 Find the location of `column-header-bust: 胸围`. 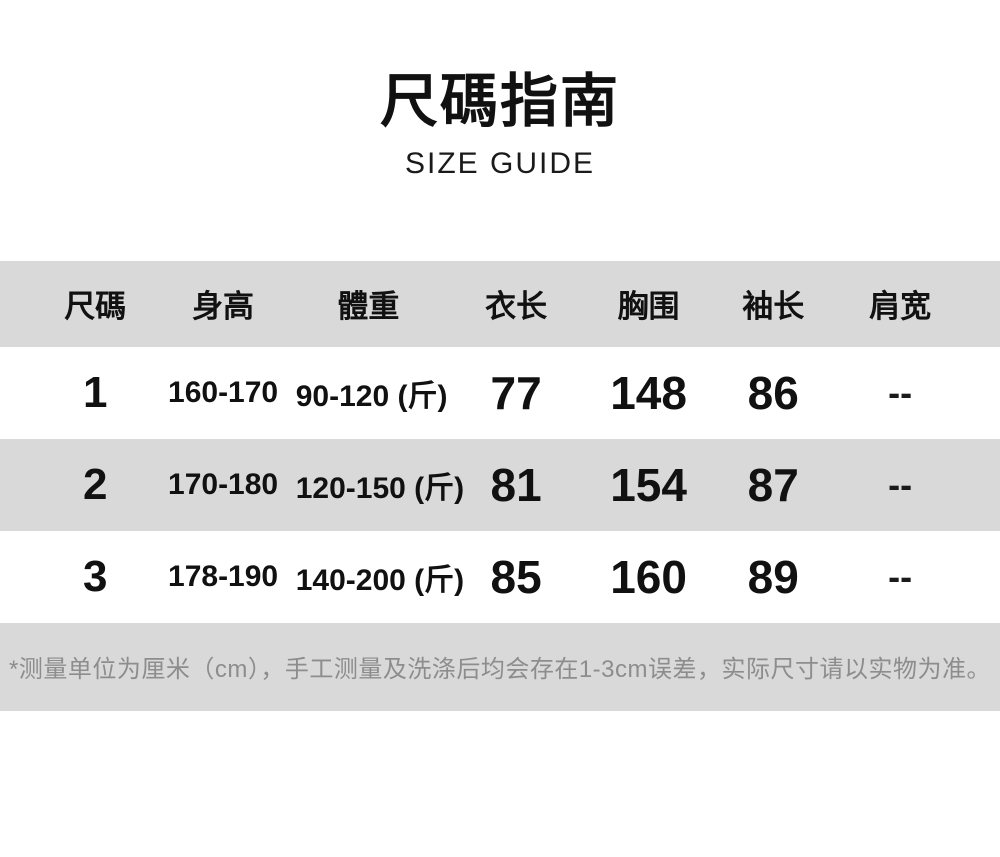

column-header-bust: 胸围 is located at coordinates (648, 307).